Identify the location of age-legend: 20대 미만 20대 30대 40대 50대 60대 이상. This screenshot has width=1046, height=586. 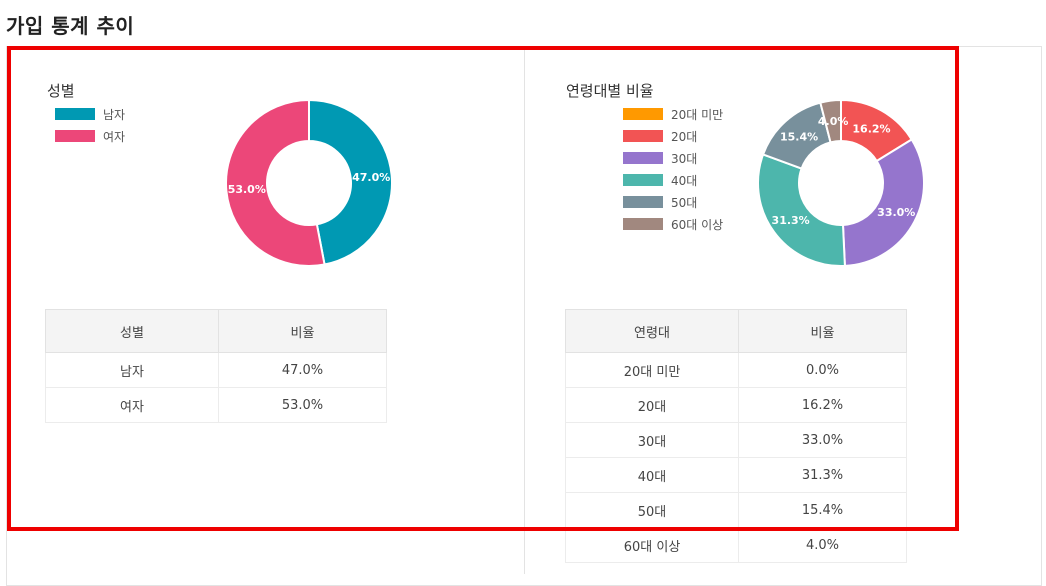
(673, 169).